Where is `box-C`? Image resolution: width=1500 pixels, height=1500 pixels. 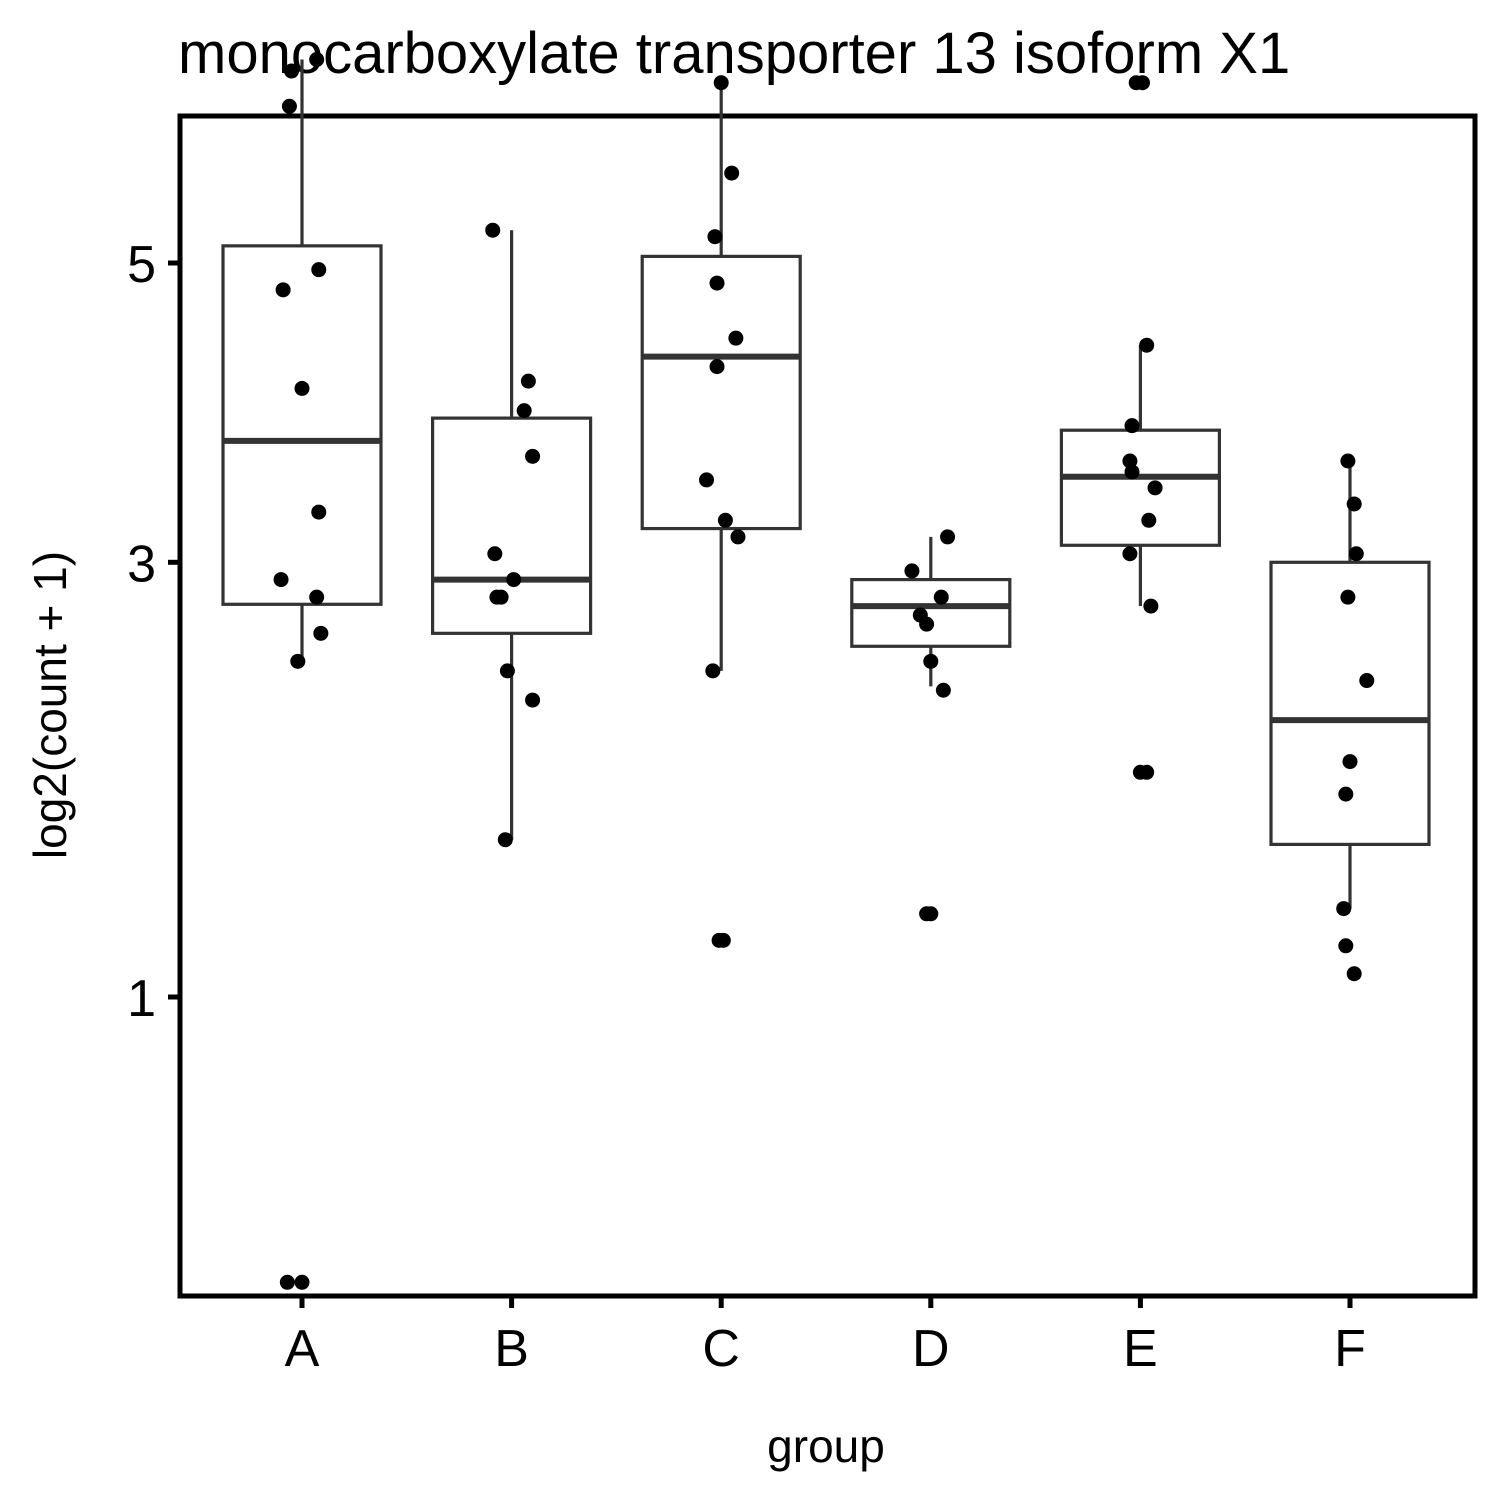
box-C is located at coordinates (721, 376).